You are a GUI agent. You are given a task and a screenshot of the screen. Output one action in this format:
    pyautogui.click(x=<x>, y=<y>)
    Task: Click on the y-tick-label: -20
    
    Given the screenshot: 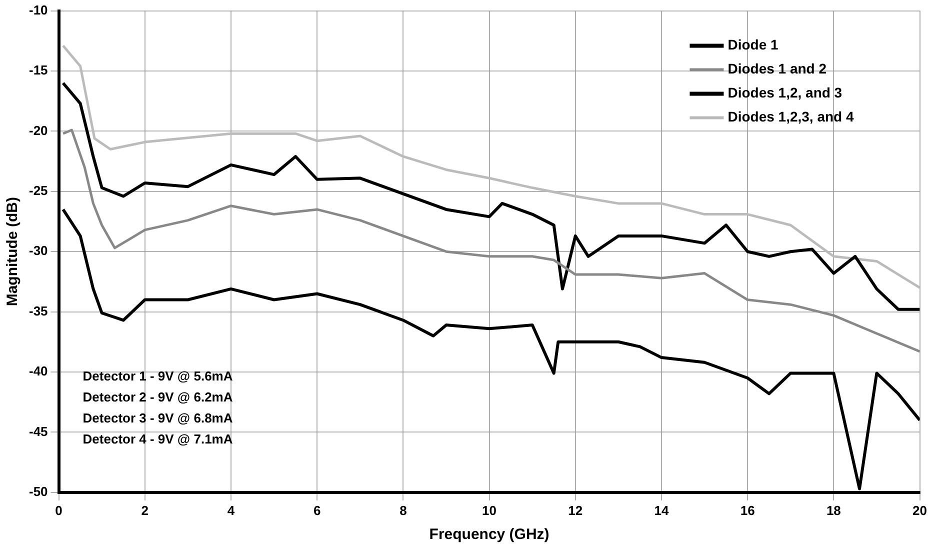 What is the action you would take?
    pyautogui.click(x=38, y=130)
    